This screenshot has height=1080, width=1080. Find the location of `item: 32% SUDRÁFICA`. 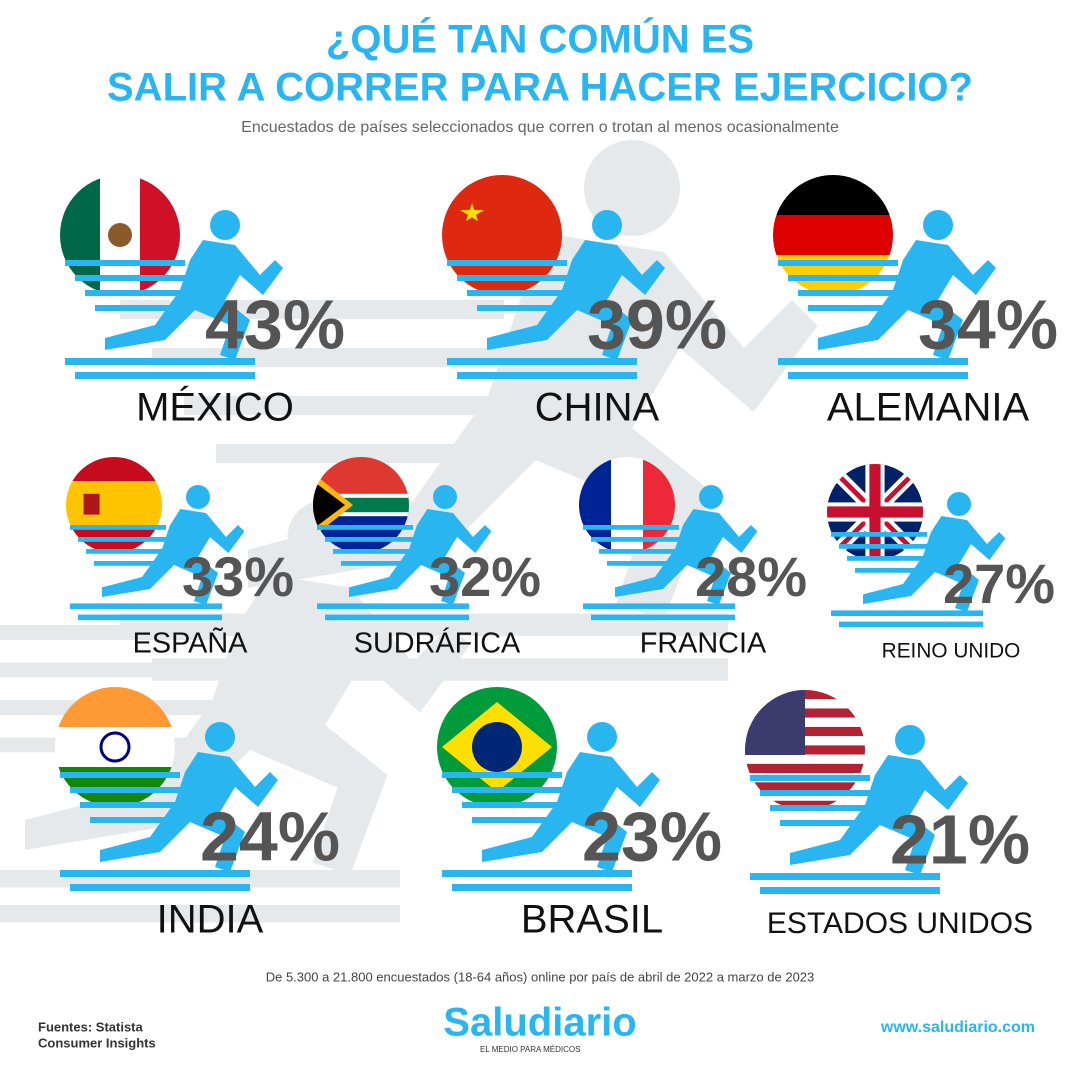

item: 32% SUDRÁFICA is located at coordinates (429, 572).